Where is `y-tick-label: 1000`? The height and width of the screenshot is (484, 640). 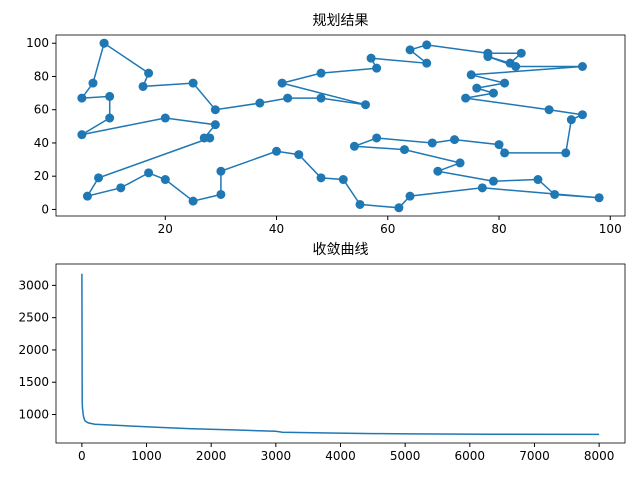 y-tick-label: 1000 is located at coordinates (33, 415).